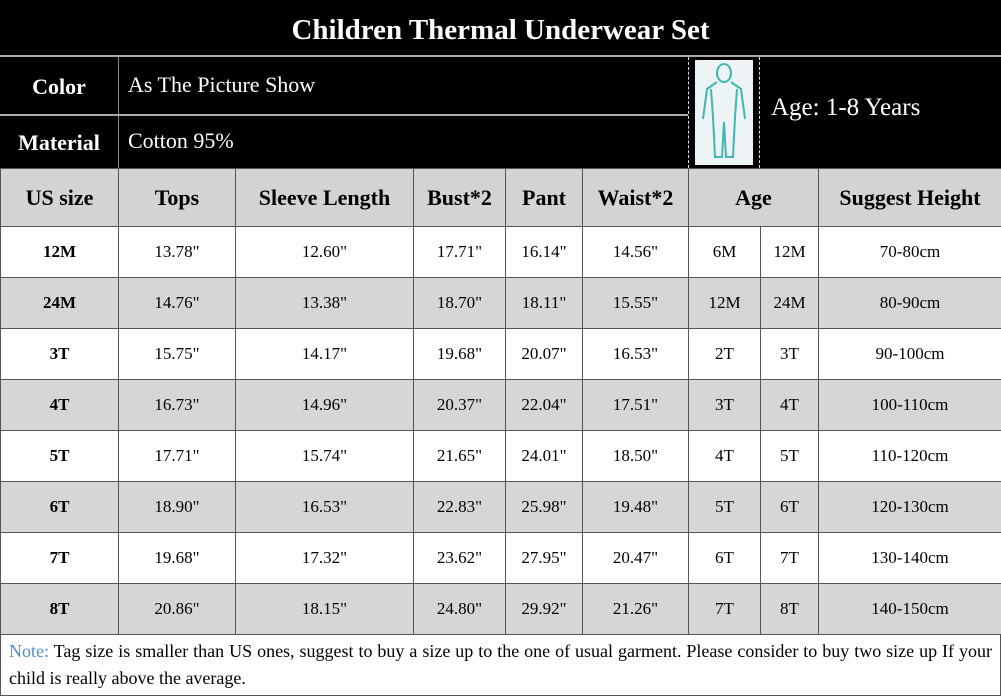 The height and width of the screenshot is (696, 1001). What do you see at coordinates (544, 456) in the screenshot?
I see `table-cell: 24.01"` at bounding box center [544, 456].